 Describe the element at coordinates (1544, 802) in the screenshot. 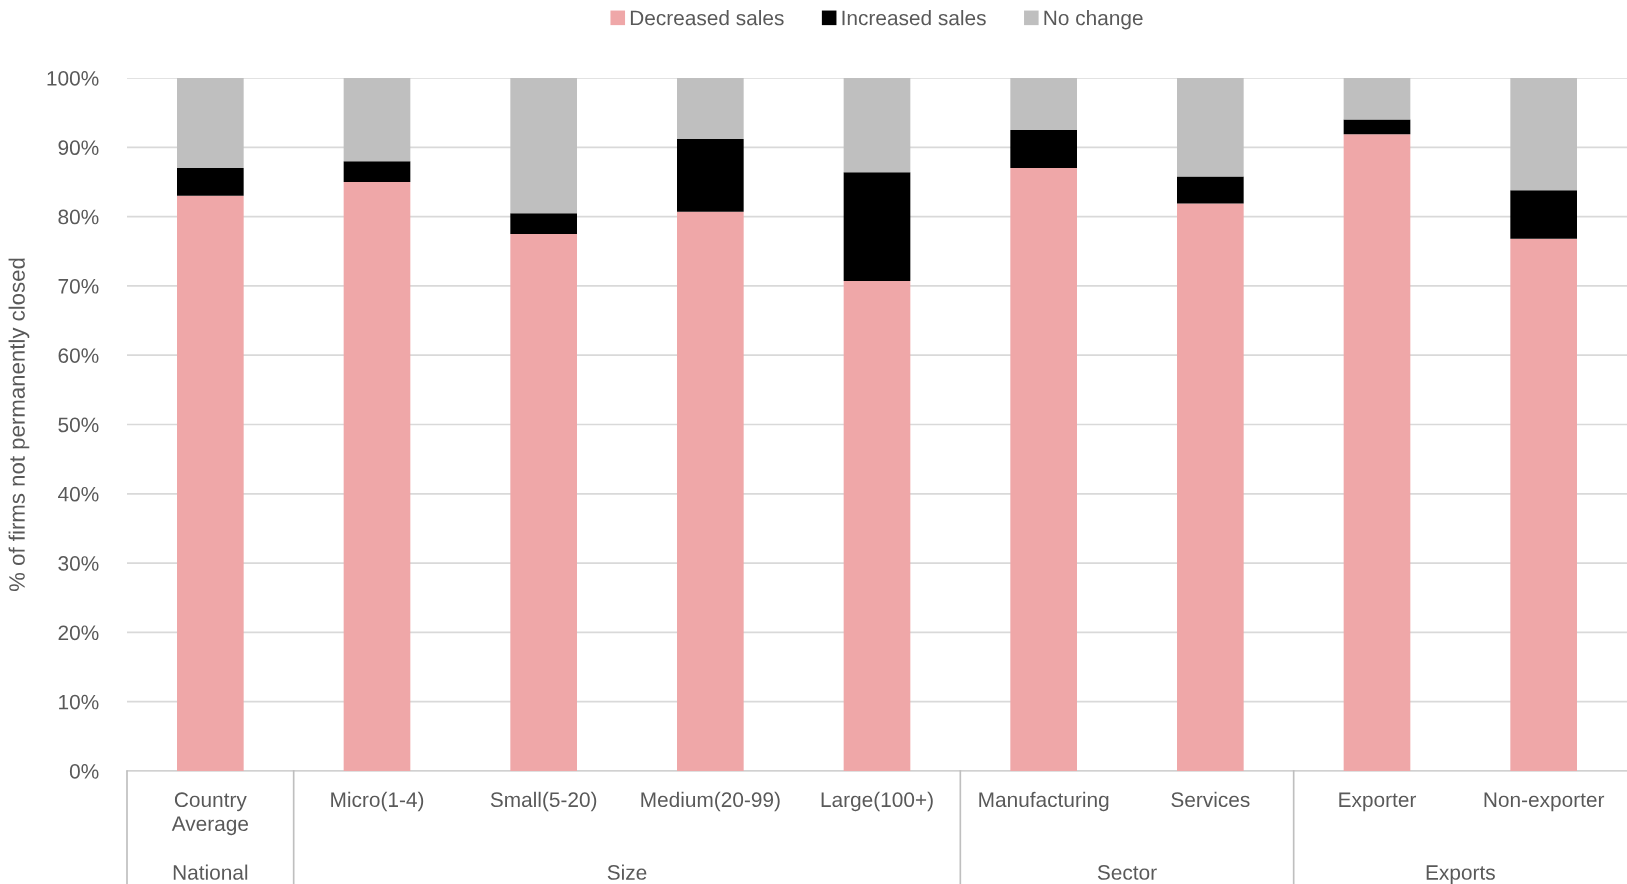

I see `x-tick-label: Non-exporter` at that location.